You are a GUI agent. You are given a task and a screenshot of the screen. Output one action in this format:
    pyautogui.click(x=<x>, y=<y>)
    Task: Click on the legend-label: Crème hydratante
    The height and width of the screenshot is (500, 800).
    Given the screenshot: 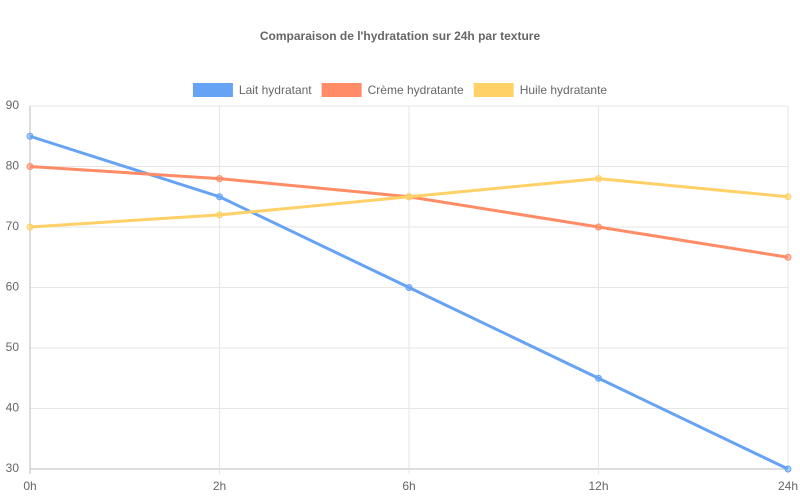 What is the action you would take?
    pyautogui.click(x=416, y=90)
    